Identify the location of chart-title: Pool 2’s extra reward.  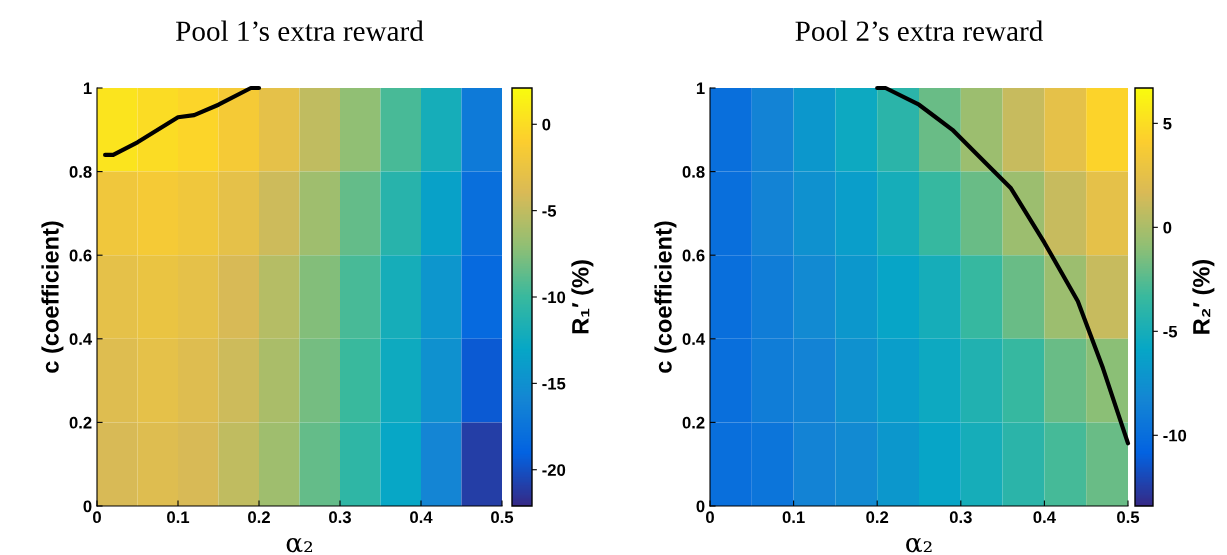
(919, 31).